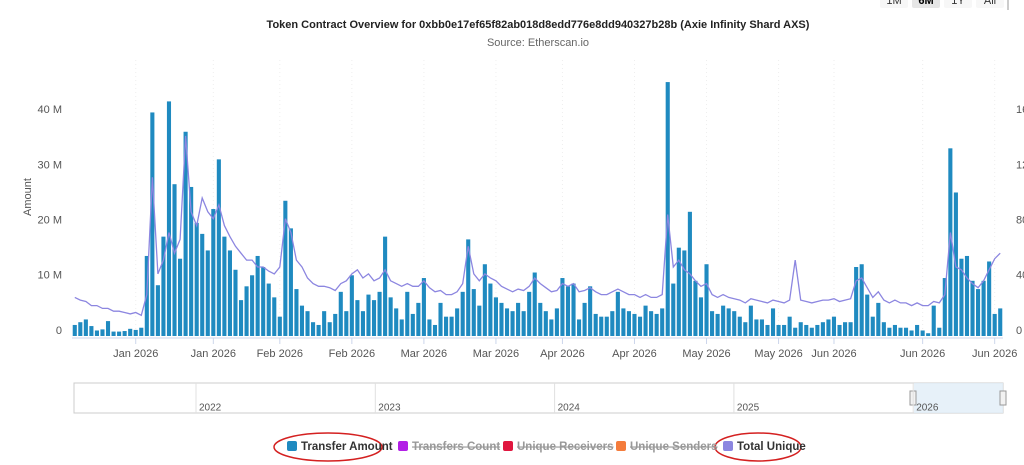 This screenshot has height=465, width=1024. I want to click on legend-label: Transfer Amount, so click(347, 447).